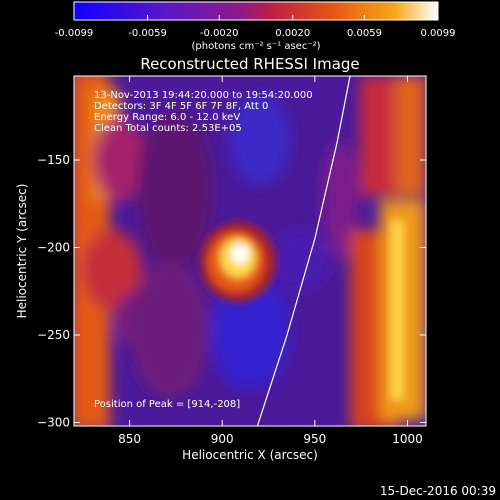  I want to click on annotation-detectors: Detectors: 3F 4F 5F 6F 7F 8F, Att 0, so click(181, 106).